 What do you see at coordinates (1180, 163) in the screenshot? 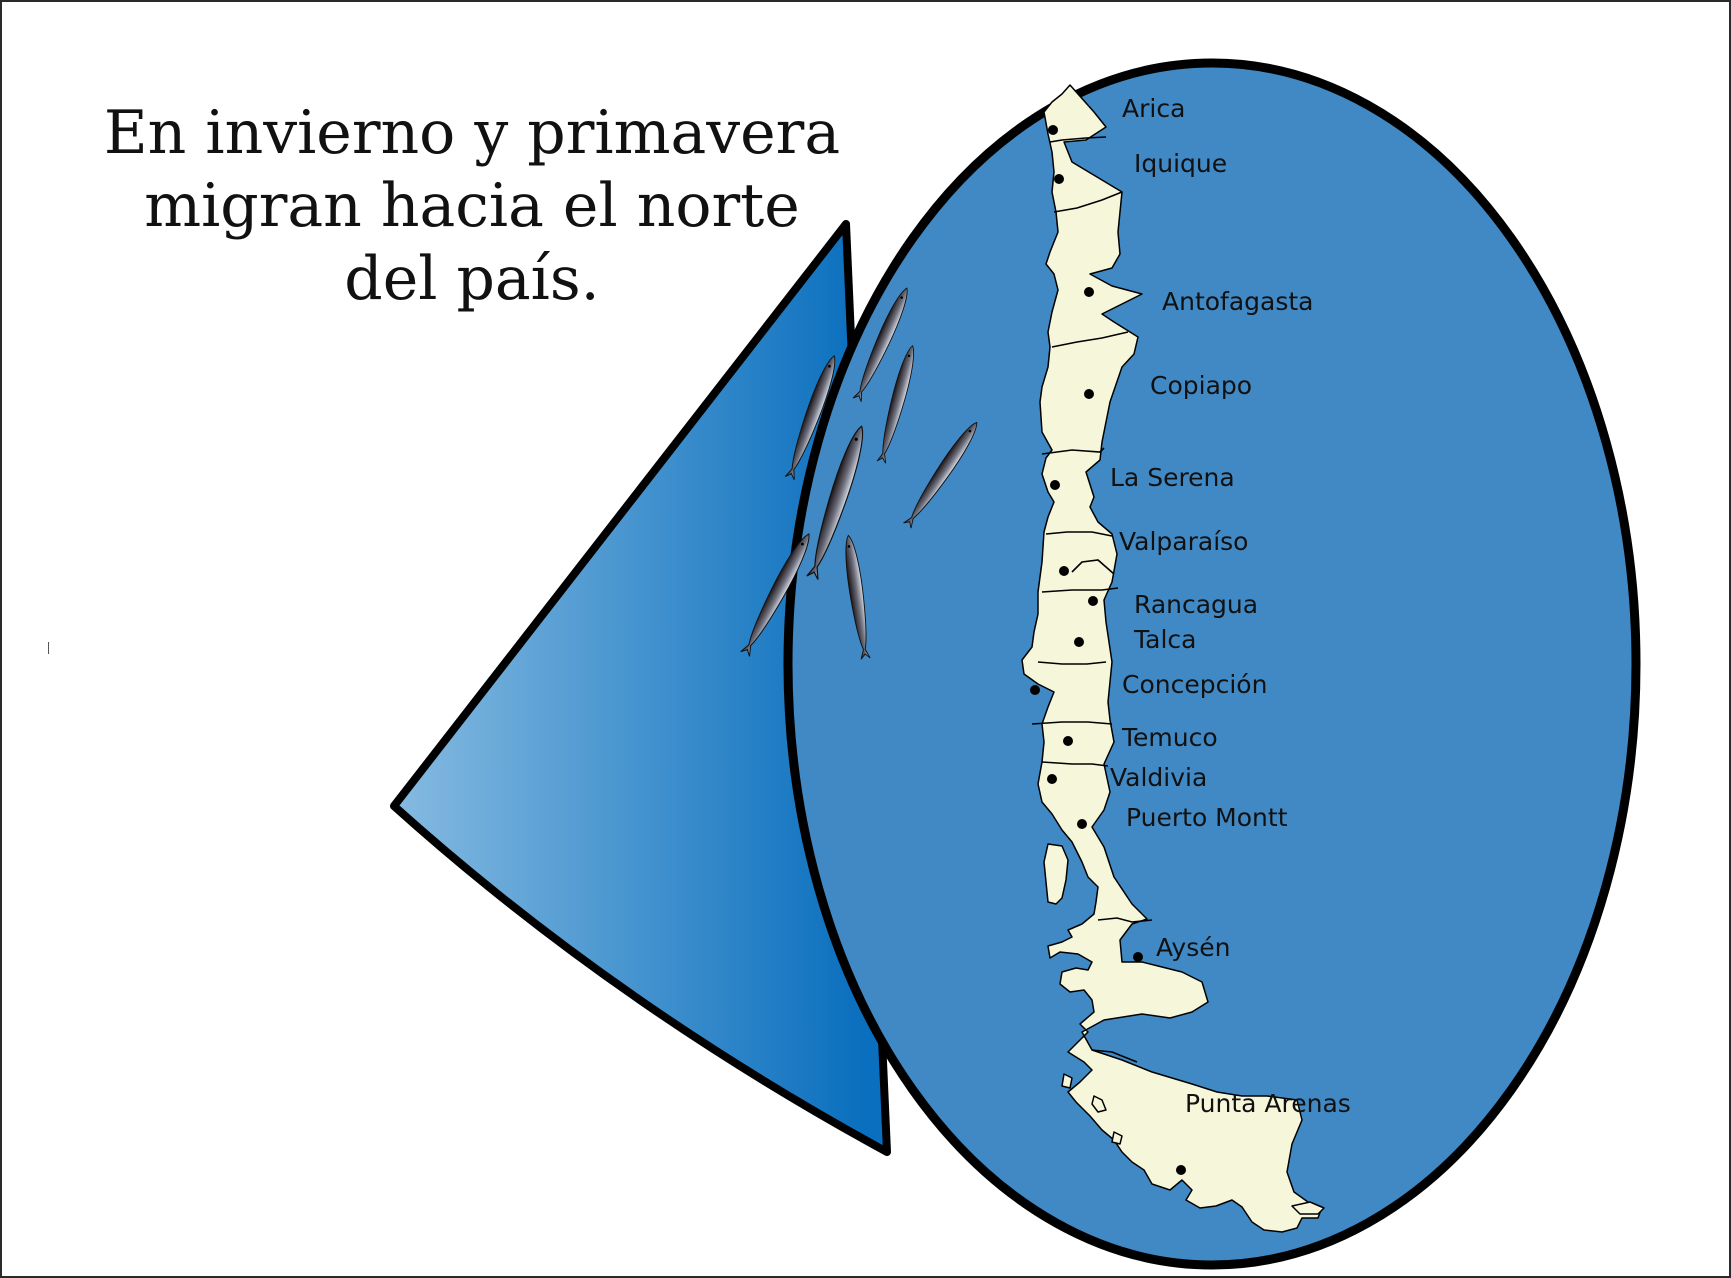
I see `city-label: Iquique` at bounding box center [1180, 163].